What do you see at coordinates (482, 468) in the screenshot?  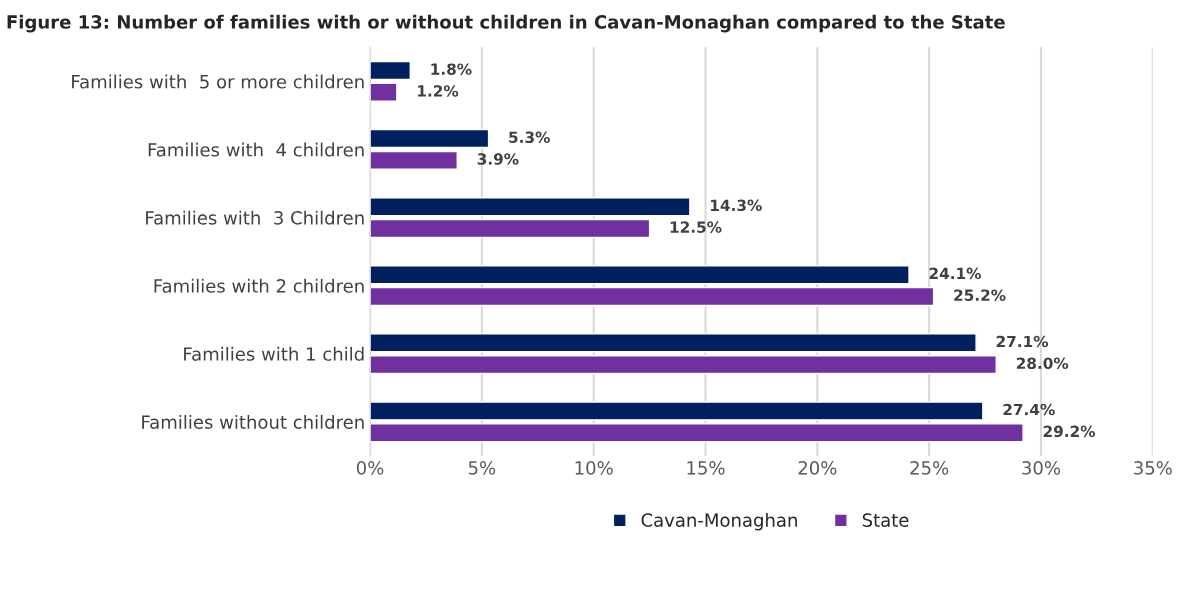 I see `x-tick-label: 5%` at bounding box center [482, 468].